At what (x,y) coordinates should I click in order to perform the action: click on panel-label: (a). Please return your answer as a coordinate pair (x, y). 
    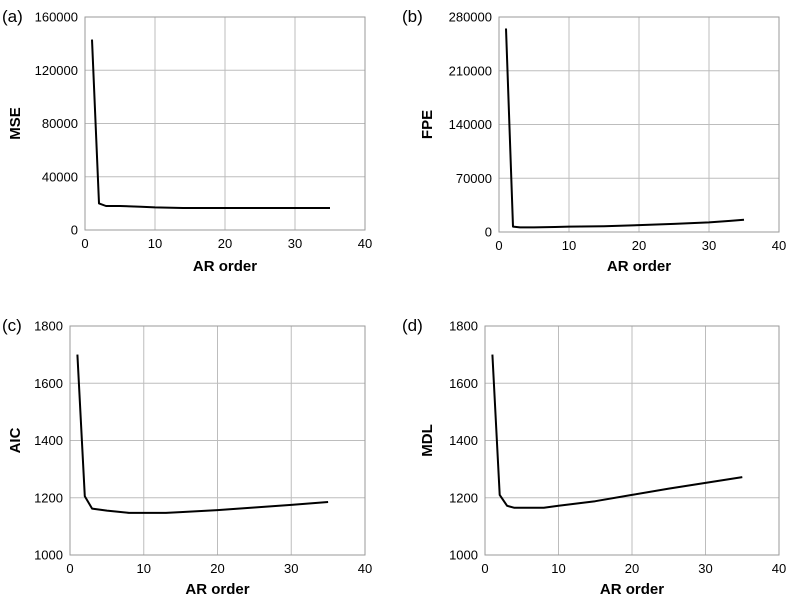
    Looking at the image, I should click on (12, 16).